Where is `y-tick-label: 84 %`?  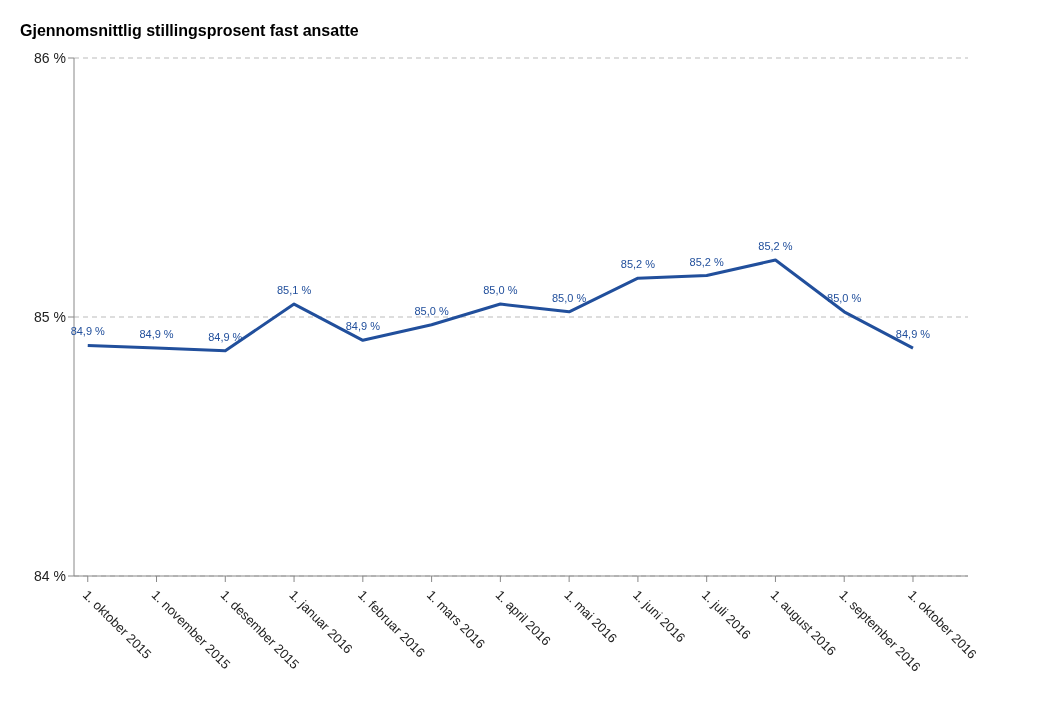 y-tick-label: 84 % is located at coordinates (50, 575).